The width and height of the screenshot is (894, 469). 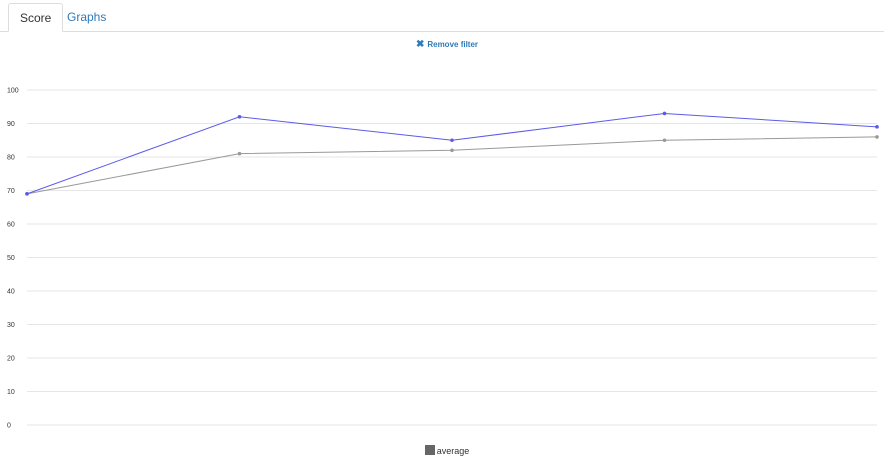 I want to click on y-tick-label: 30, so click(x=11, y=325).